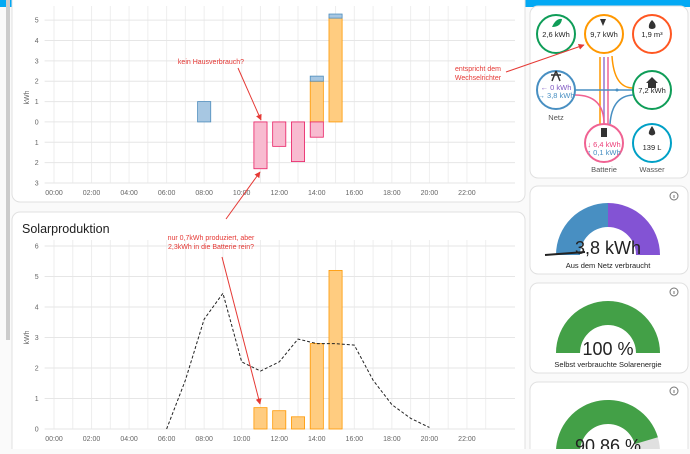  I want to click on gauges, so click(608, 376).